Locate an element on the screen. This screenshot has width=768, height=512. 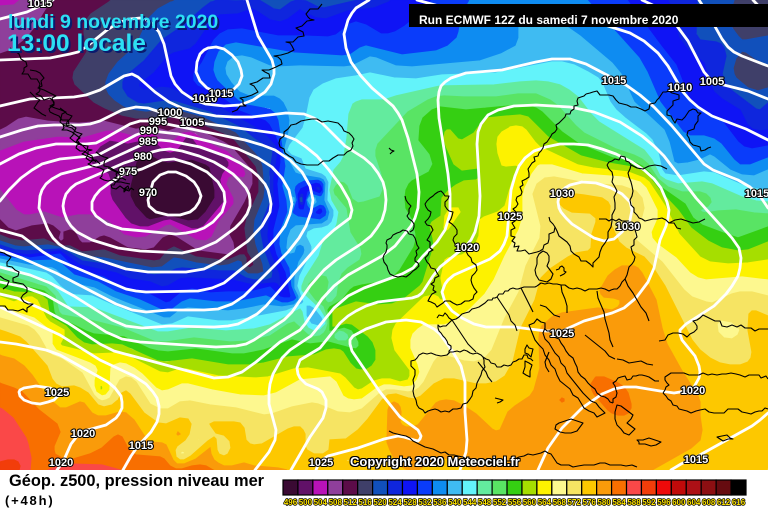
svg-text: 596 is located at coordinates (664, 502).